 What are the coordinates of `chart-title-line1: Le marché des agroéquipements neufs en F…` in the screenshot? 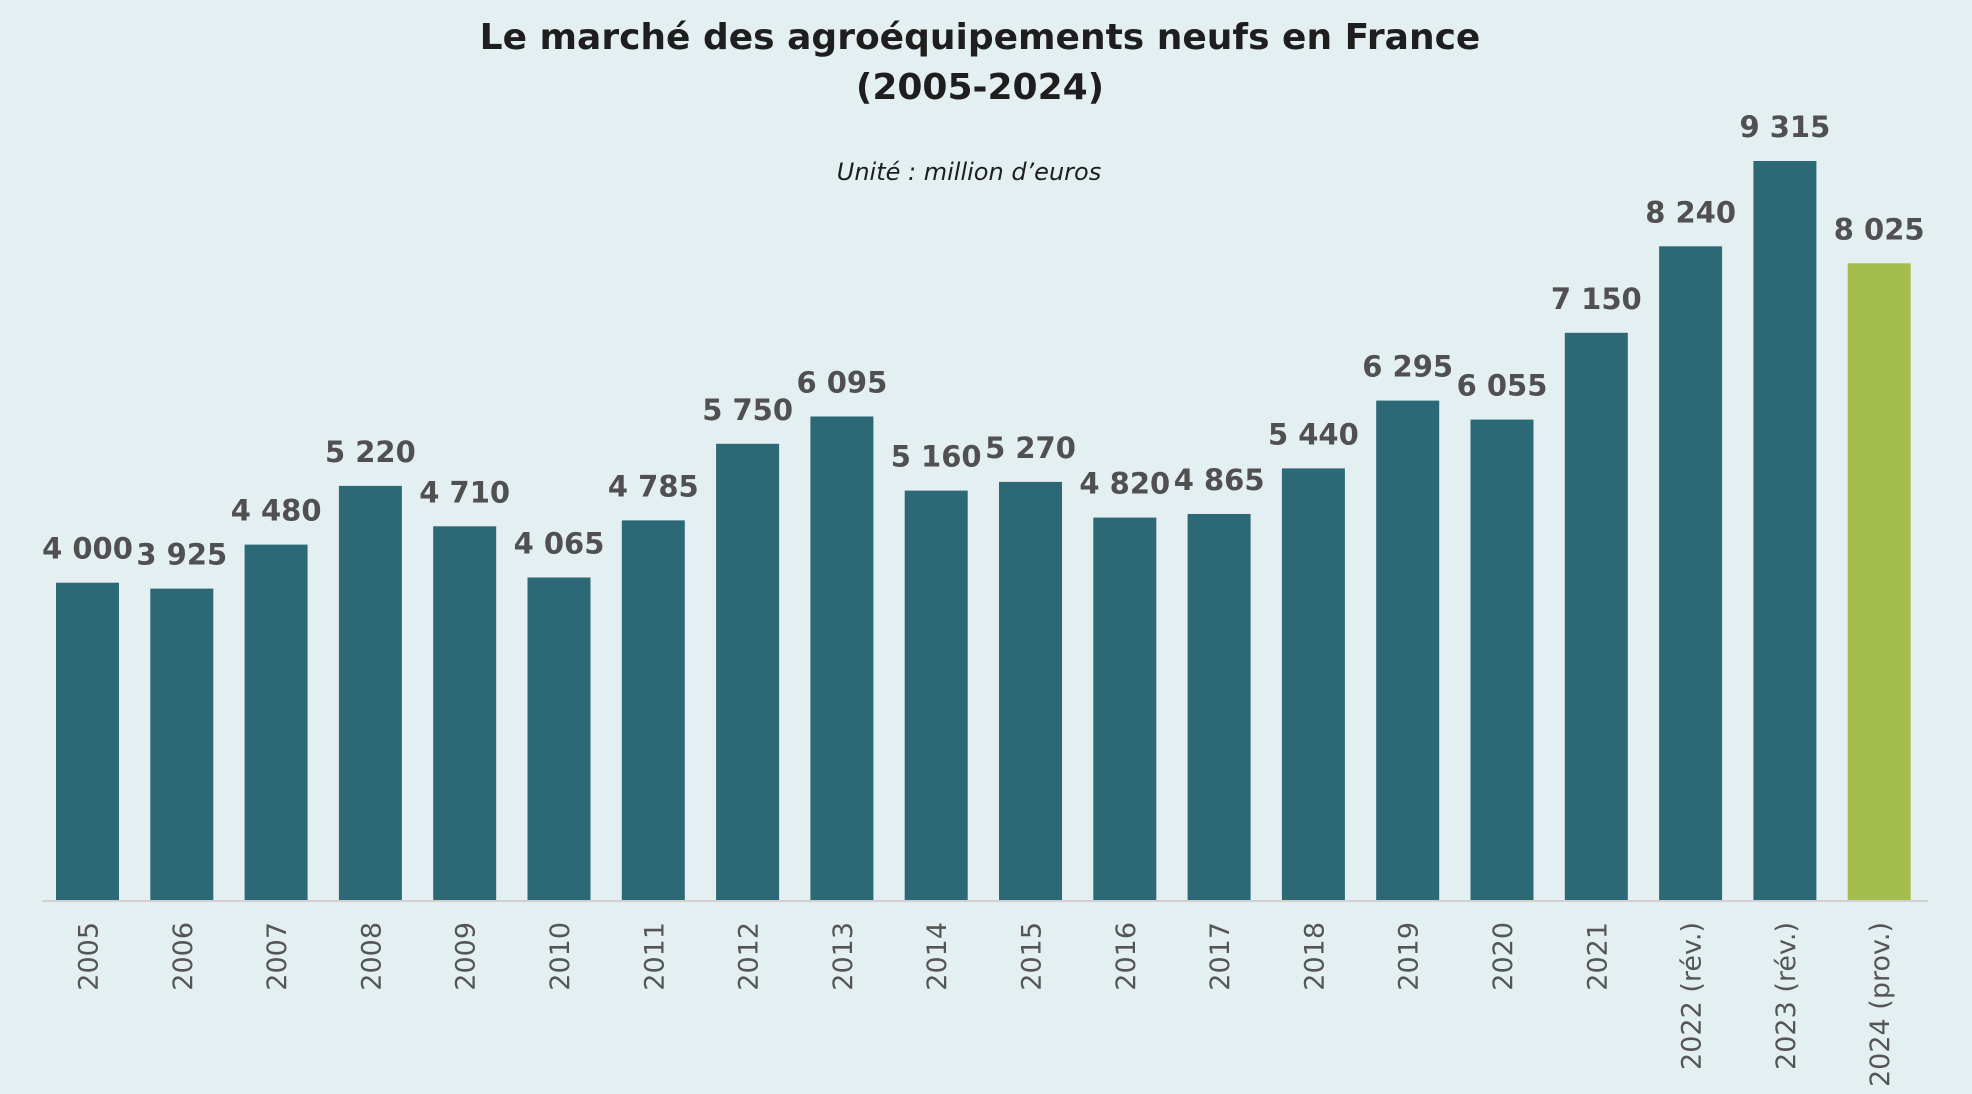 It's located at (980, 37).